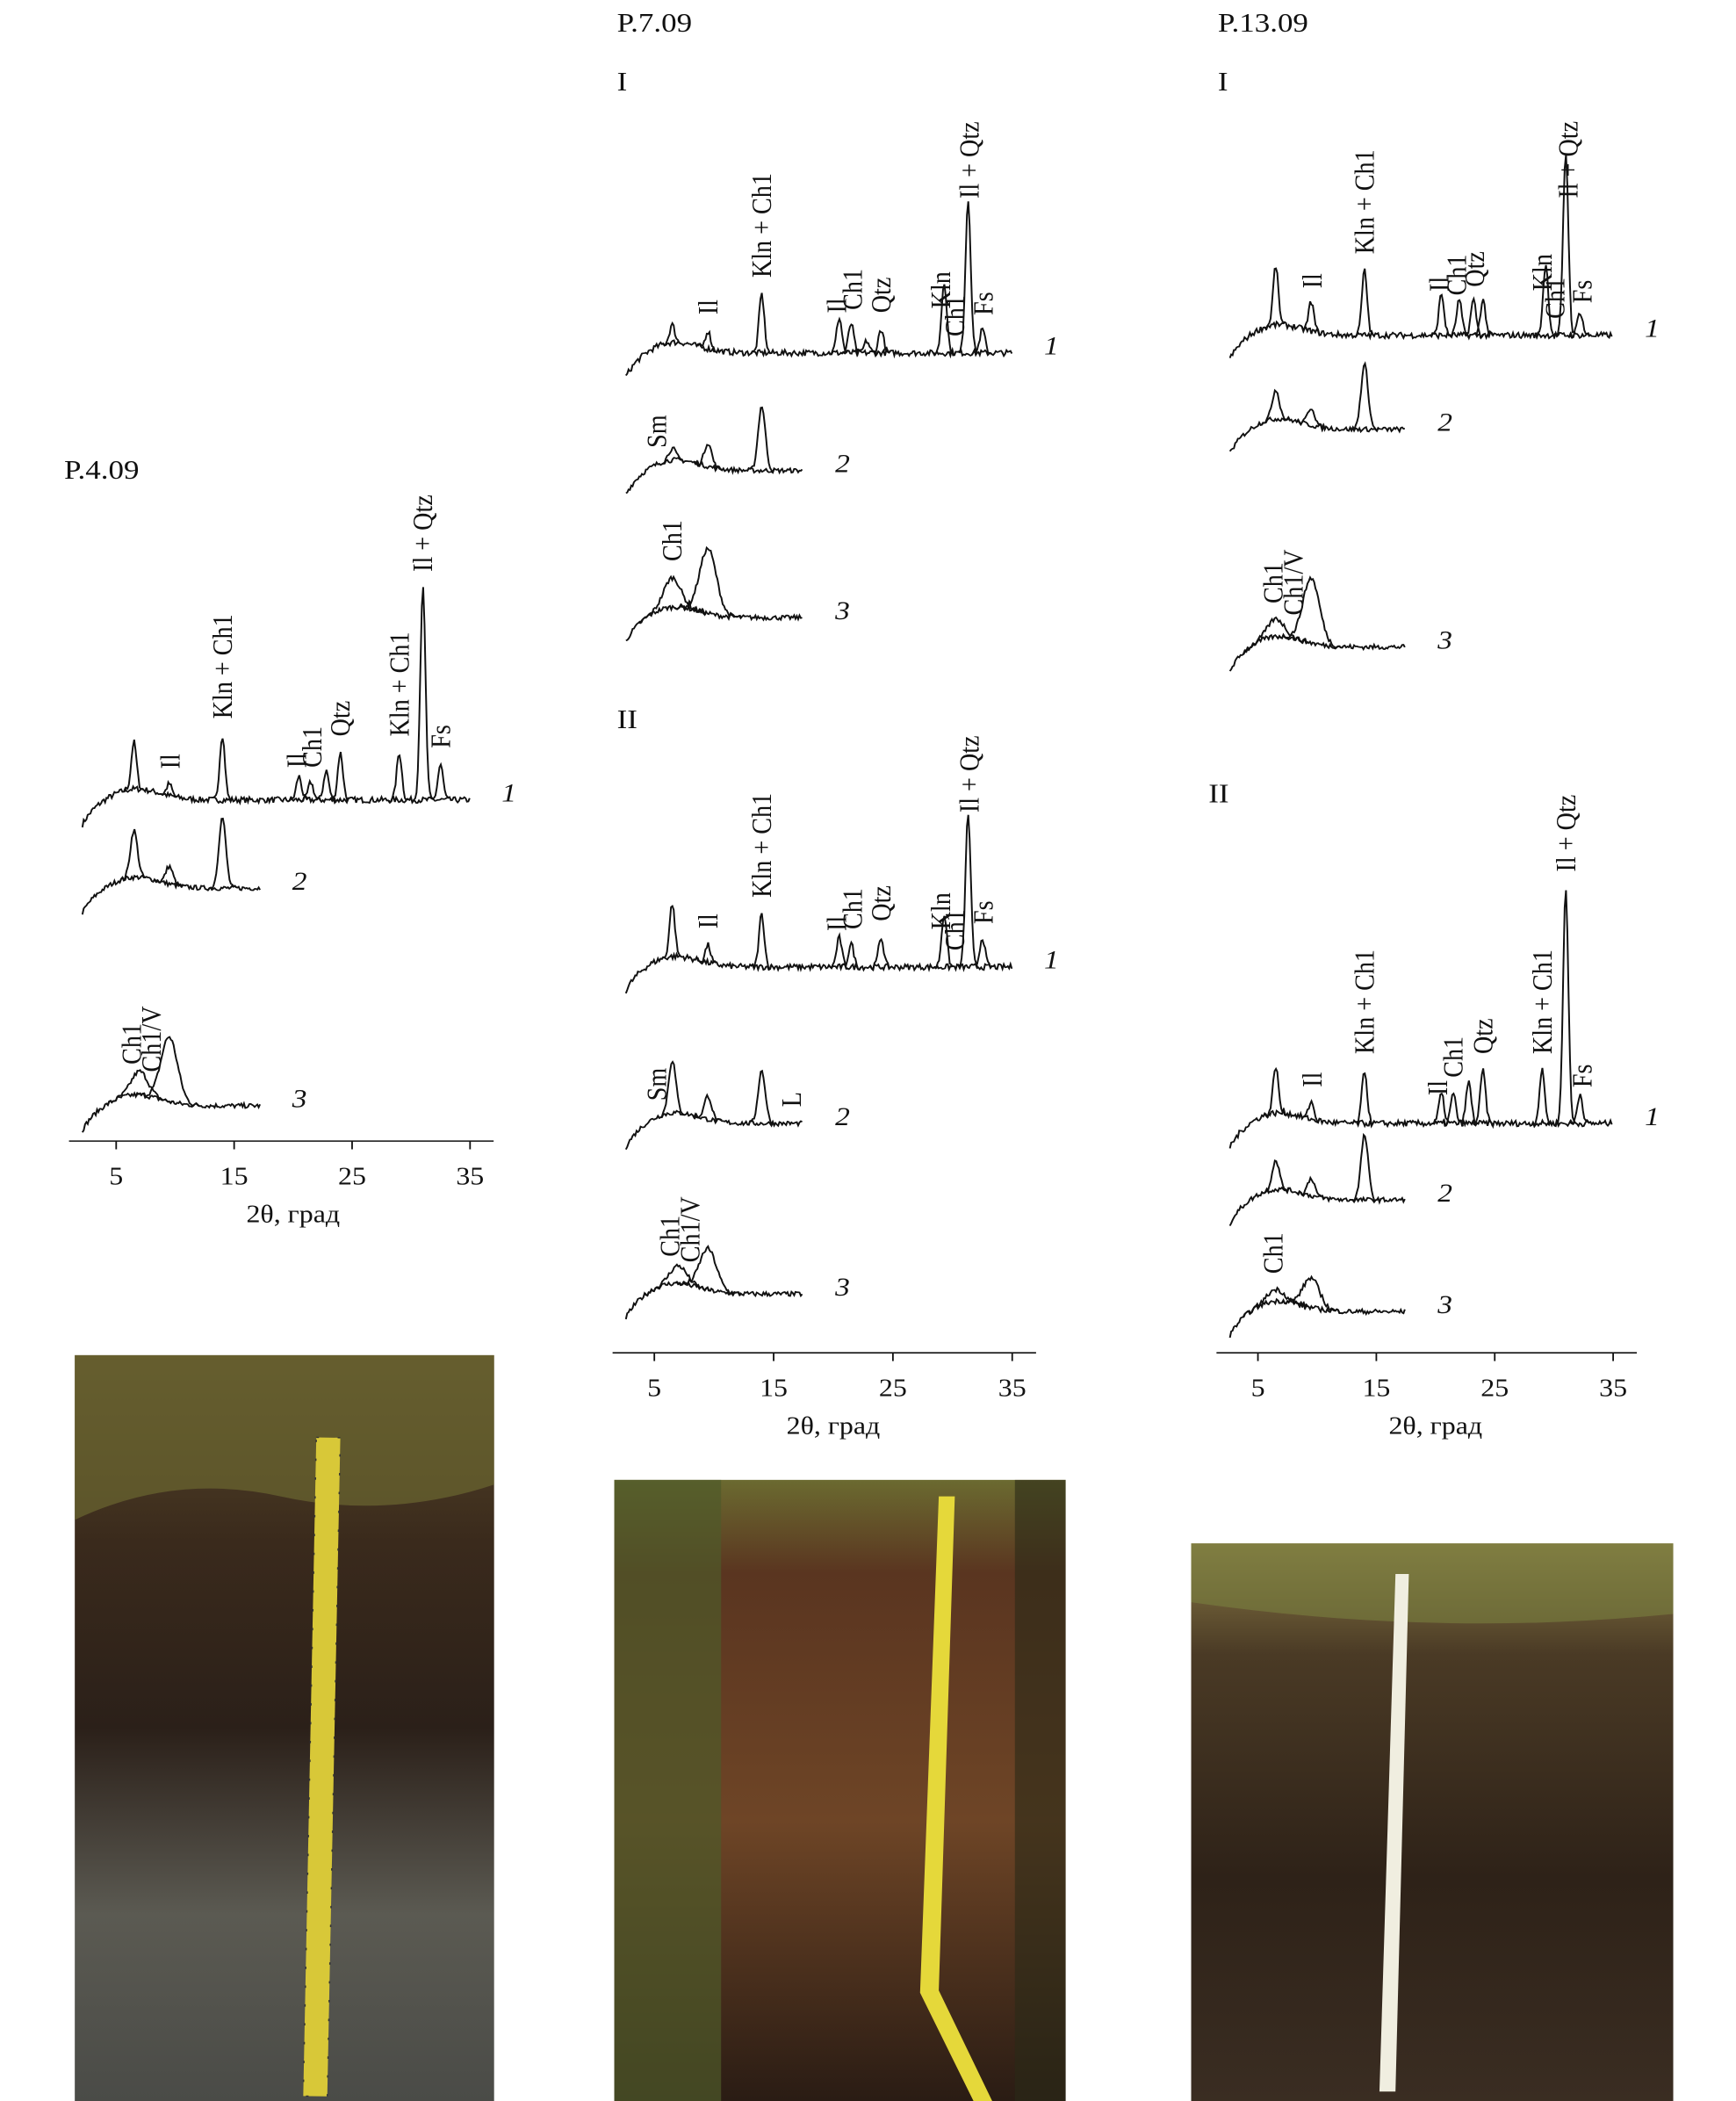 This screenshot has width=1736, height=2101. Describe the element at coordinates (654, 24) in the screenshot. I see `panel-title: P.7.09` at that location.